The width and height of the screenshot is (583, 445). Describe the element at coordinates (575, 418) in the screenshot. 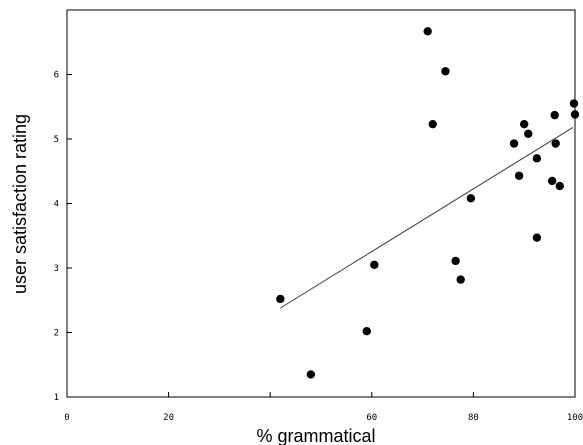

I see `x-tick-label-100: 100` at that location.